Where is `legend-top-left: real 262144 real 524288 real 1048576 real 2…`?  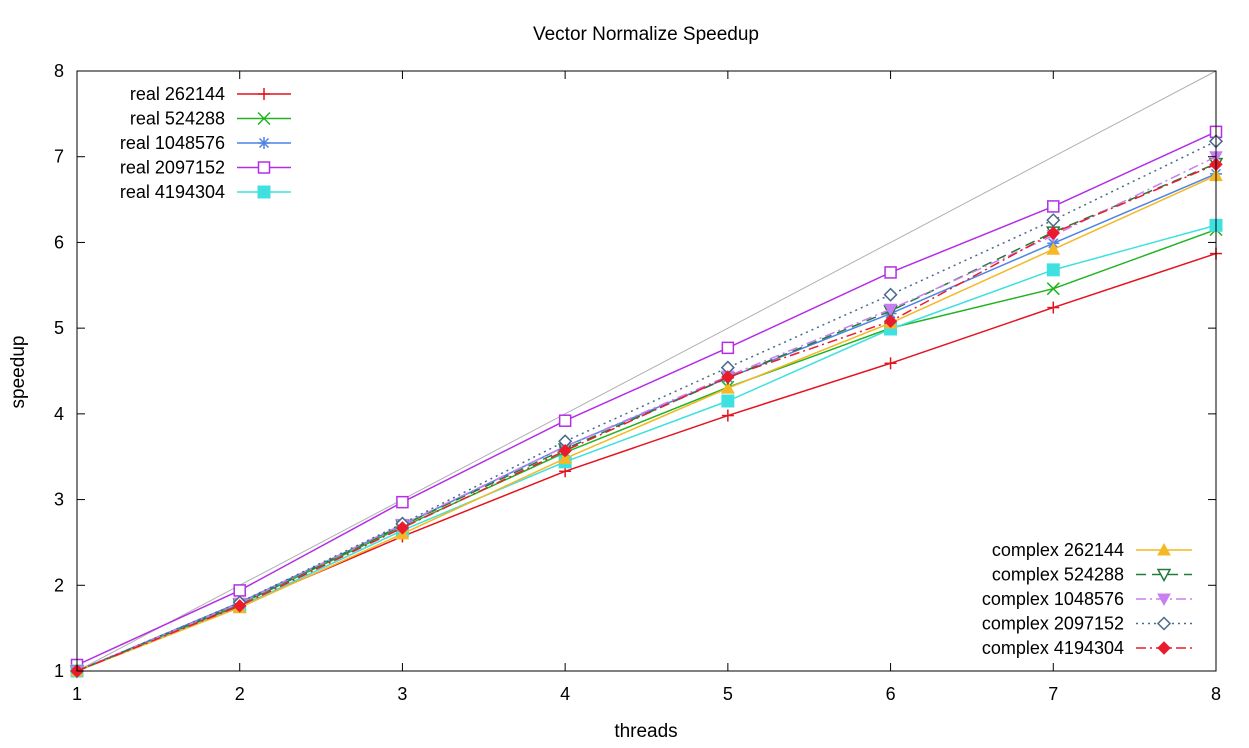 legend-top-left: real 262144 real 524288 real 1048576 real 2… is located at coordinates (205, 143).